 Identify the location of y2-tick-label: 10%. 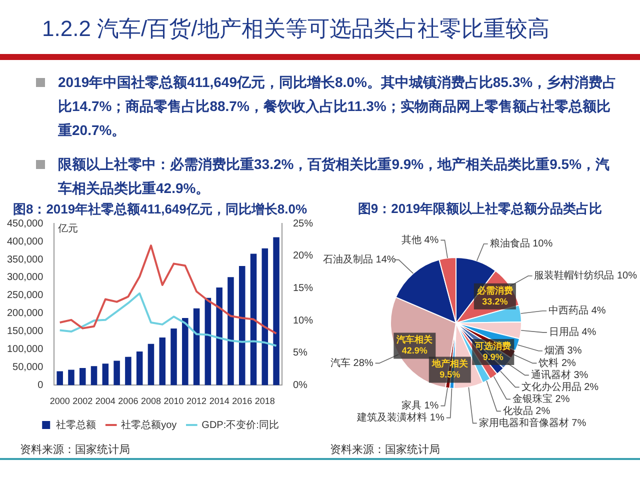
(303, 320).